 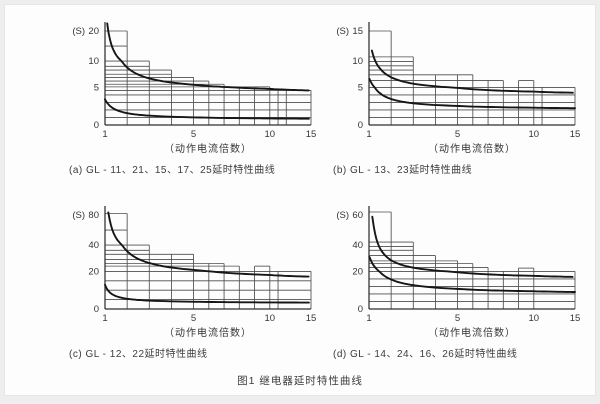 I want to click on y-tick-label: 15, so click(x=357, y=31).